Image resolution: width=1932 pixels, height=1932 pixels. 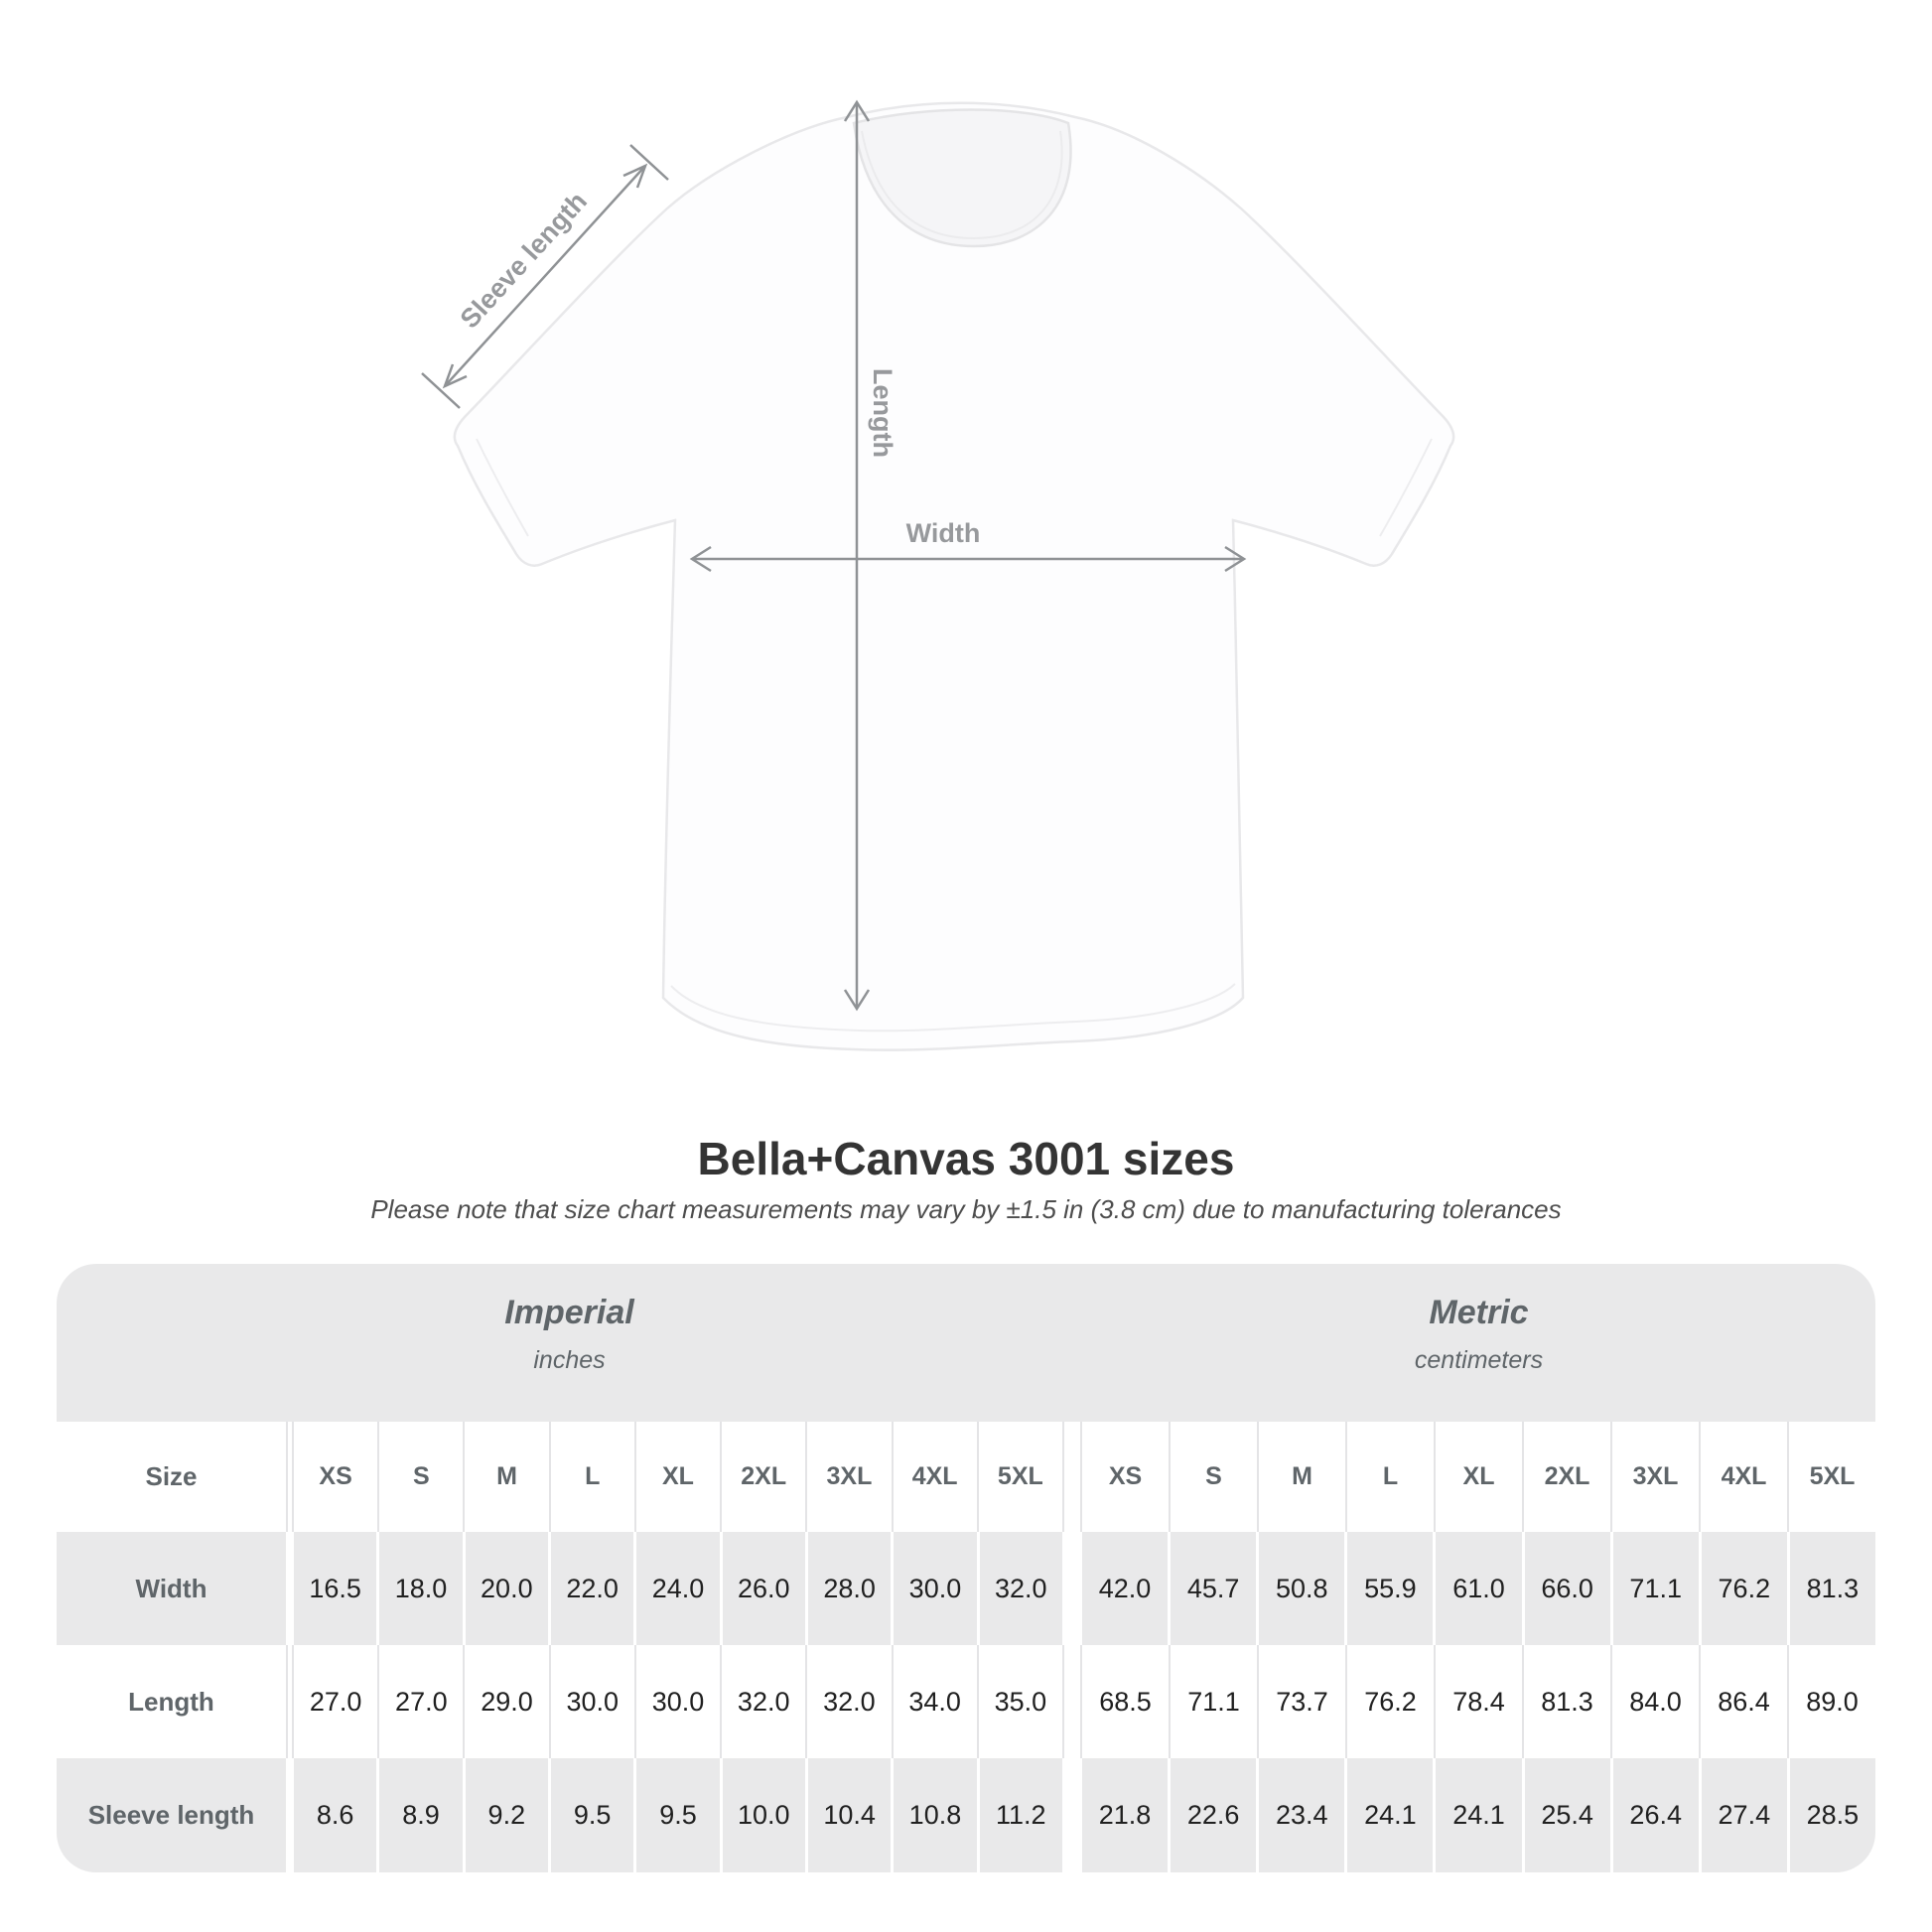 I want to click on table-cell: 73.7, so click(x=1301, y=1701).